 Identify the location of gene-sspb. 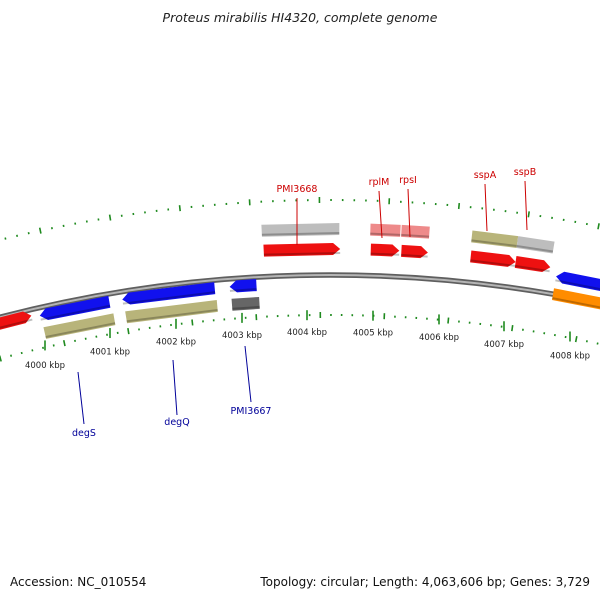
(535, 245).